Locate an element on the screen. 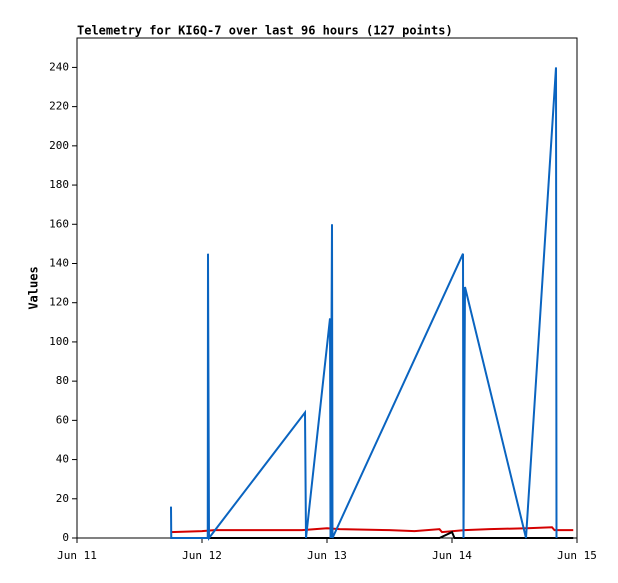 The width and height of the screenshot is (618, 583). y-tick-label: 100 is located at coordinates (59, 341).